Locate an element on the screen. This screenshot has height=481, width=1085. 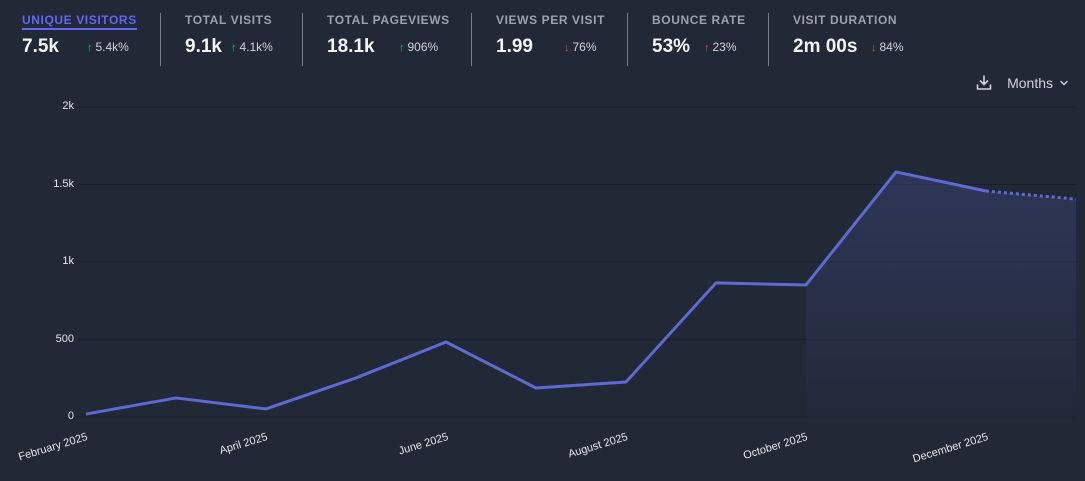
metric-change: ↑ 4.1k% is located at coordinates (252, 47).